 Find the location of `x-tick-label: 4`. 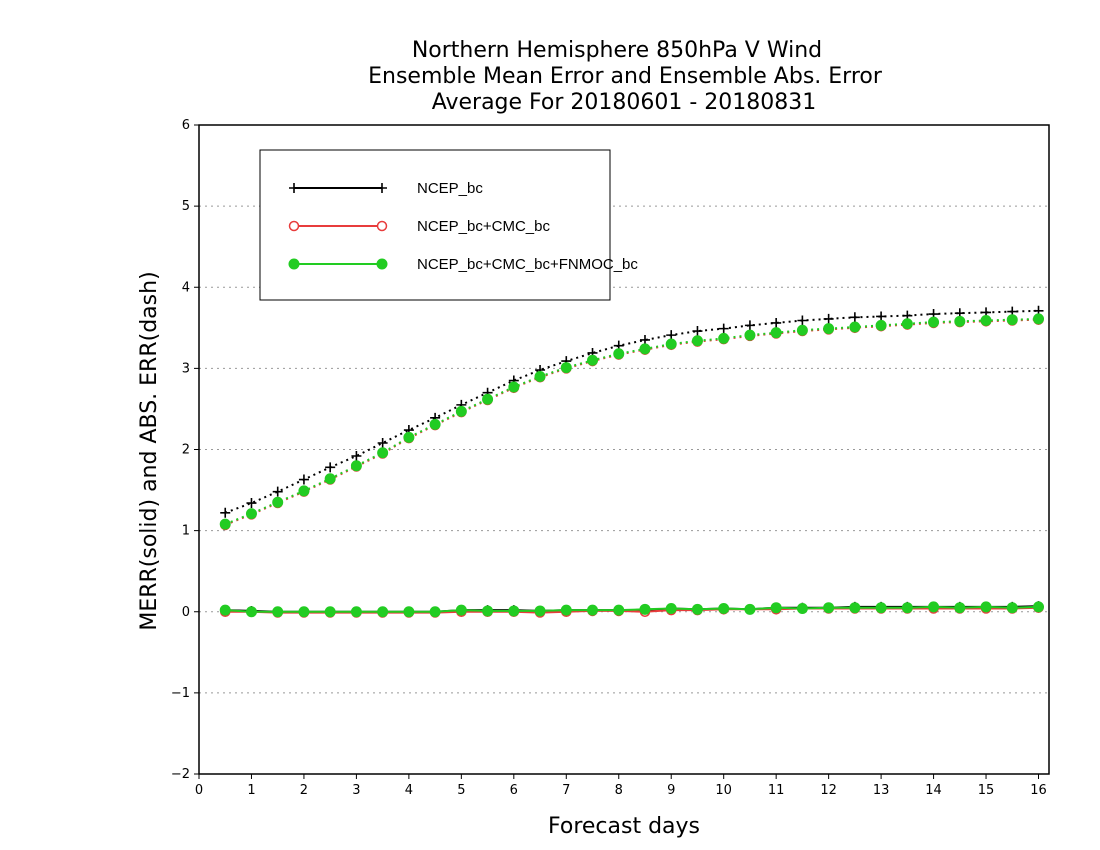

x-tick-label: 4 is located at coordinates (409, 790).